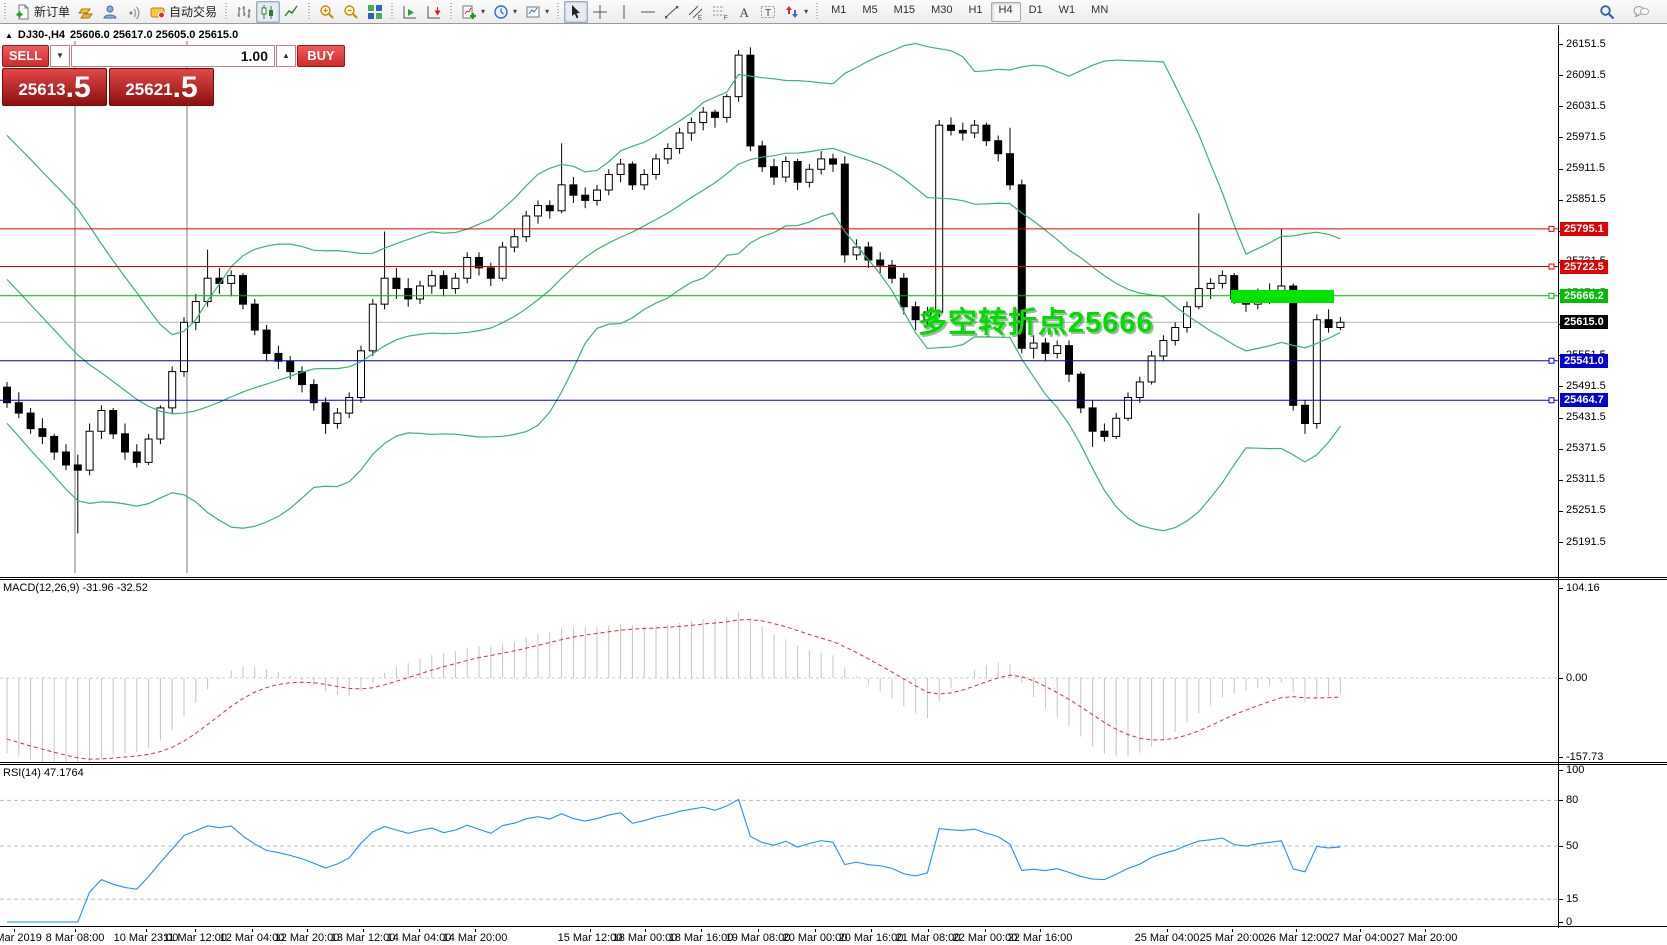 The width and height of the screenshot is (1667, 945). Describe the element at coordinates (928, 938) in the screenshot. I see `time-label: 21 Mar 08:00` at that location.